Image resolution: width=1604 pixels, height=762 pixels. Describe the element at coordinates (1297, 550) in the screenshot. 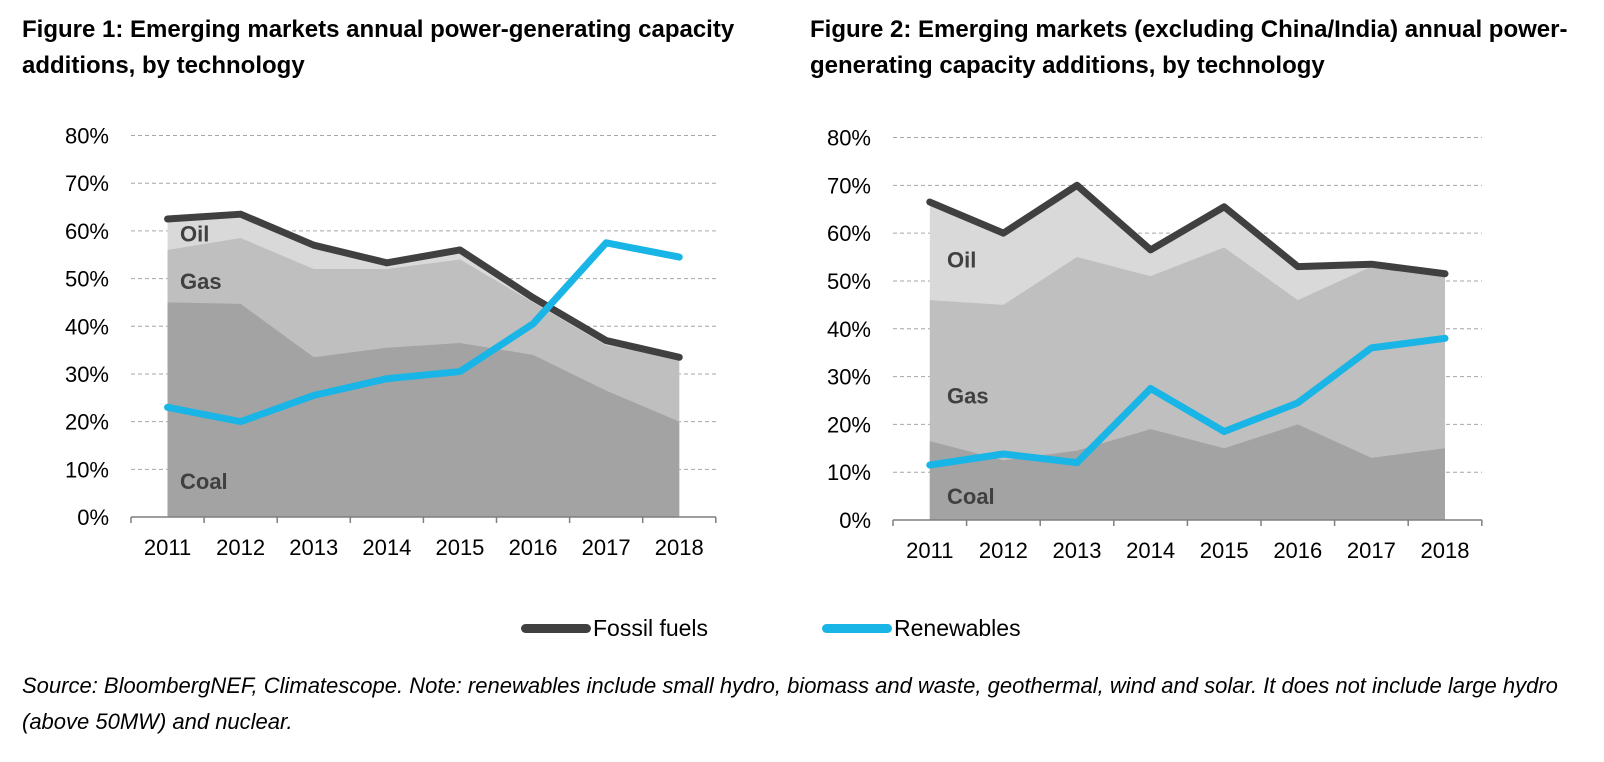

I see `fig2-x-tick-label: 2016` at that location.